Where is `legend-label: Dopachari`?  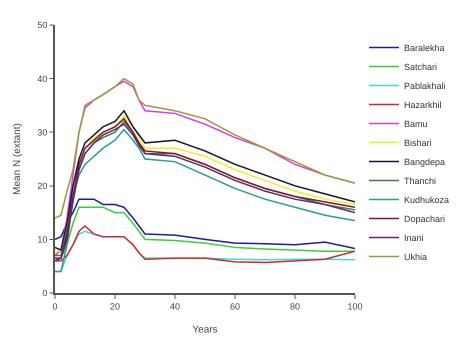
legend-label: Dopachari is located at coordinates (425, 219).